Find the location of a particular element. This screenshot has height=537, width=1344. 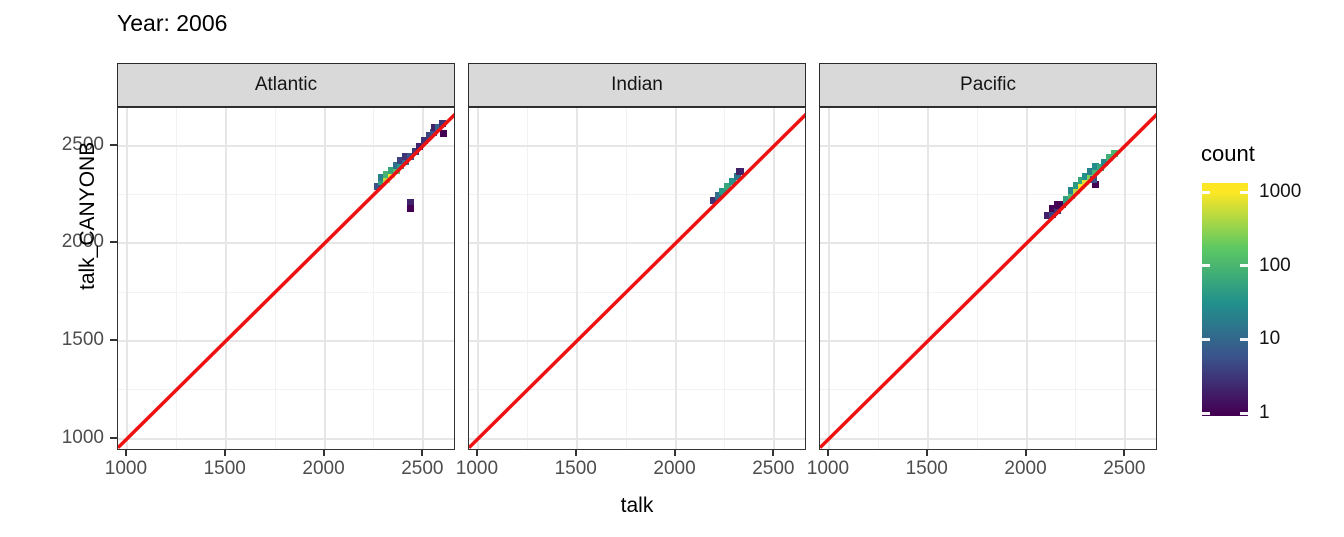

facet-strip-label-indian: Indian is located at coordinates (637, 84).